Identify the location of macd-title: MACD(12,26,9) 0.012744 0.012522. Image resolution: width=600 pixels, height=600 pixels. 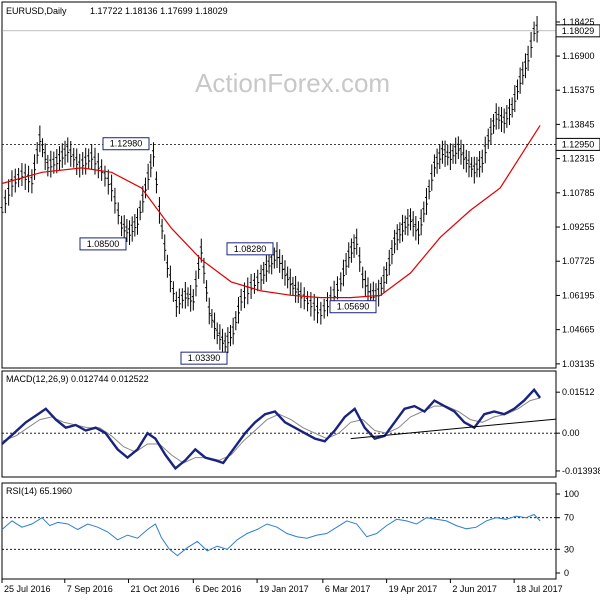
(77, 379).